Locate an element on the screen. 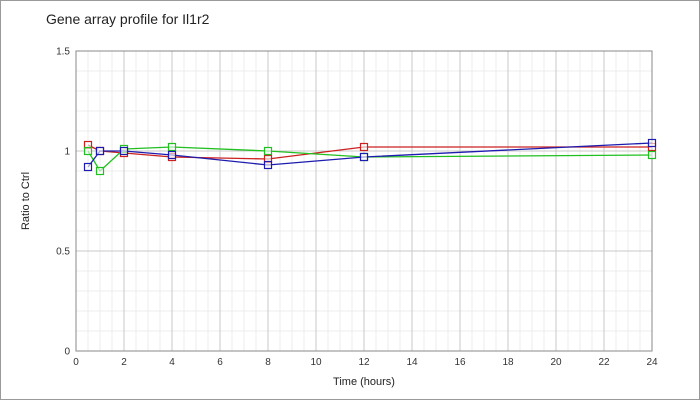 Image resolution: width=700 pixels, height=401 pixels. y-tick-label: 1.5 is located at coordinates (63, 52).